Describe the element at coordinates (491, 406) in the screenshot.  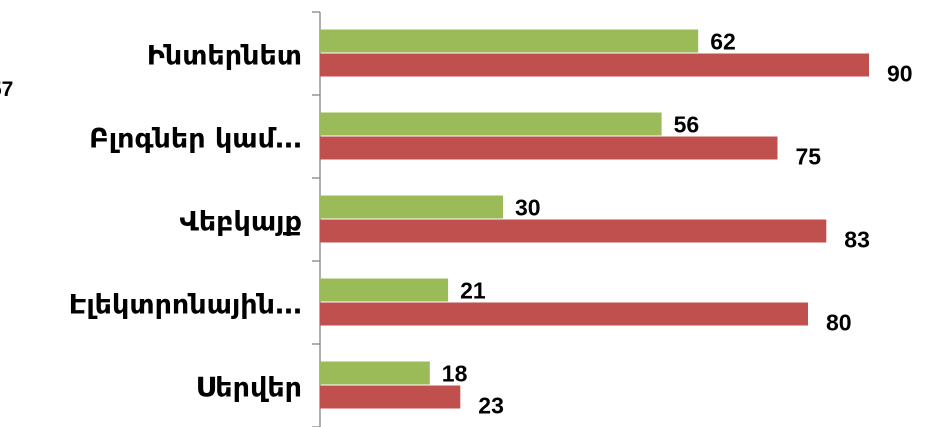
I see `red-bar-value-label: 23` at that location.